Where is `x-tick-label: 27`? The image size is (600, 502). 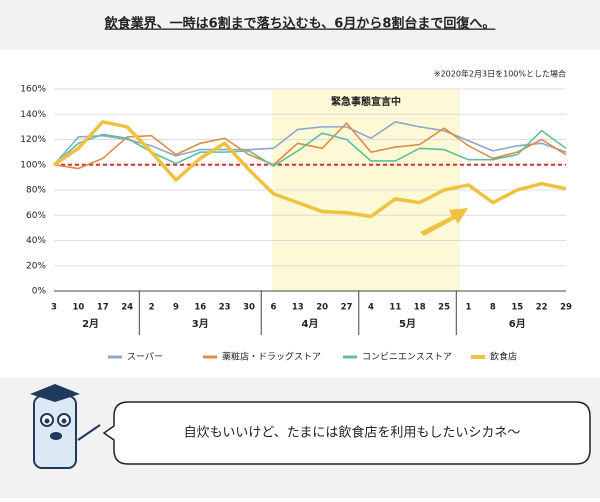
x-tick-label: 27 is located at coordinates (347, 308).